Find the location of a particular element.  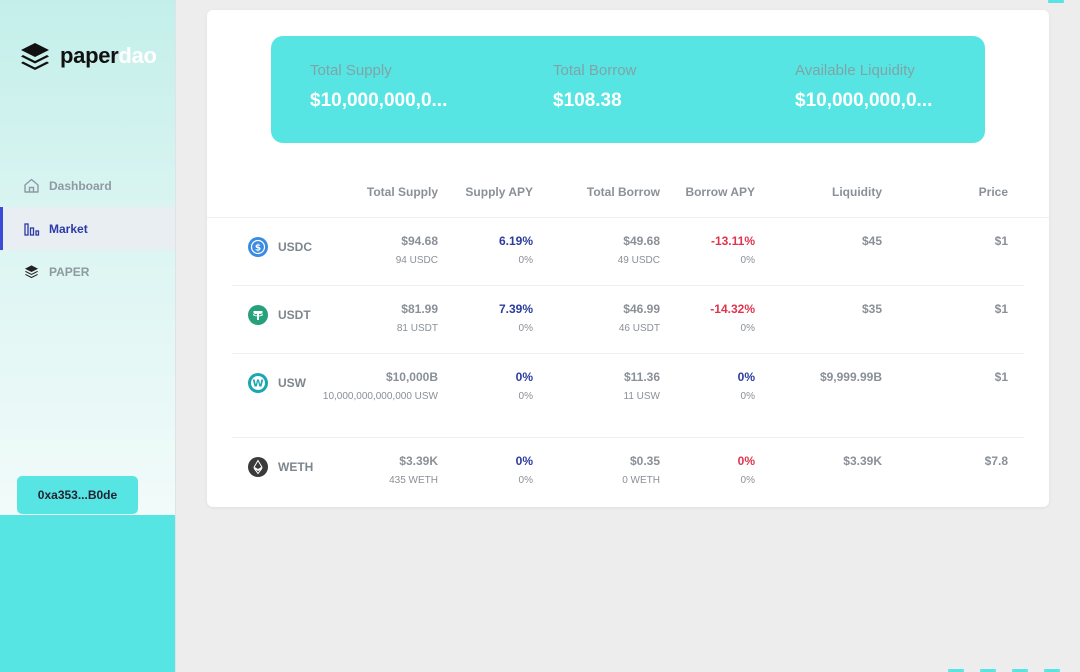

total-borrow-cell: $11.36 11 USW is located at coordinates (642, 387).